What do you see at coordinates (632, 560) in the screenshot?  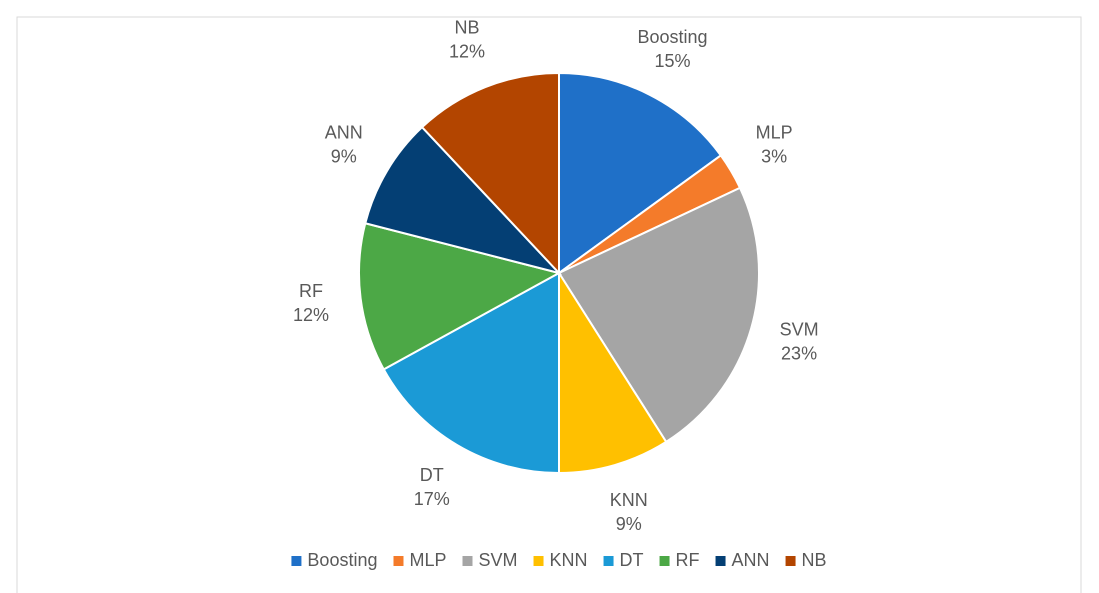 I see `legend-label: DT` at bounding box center [632, 560].